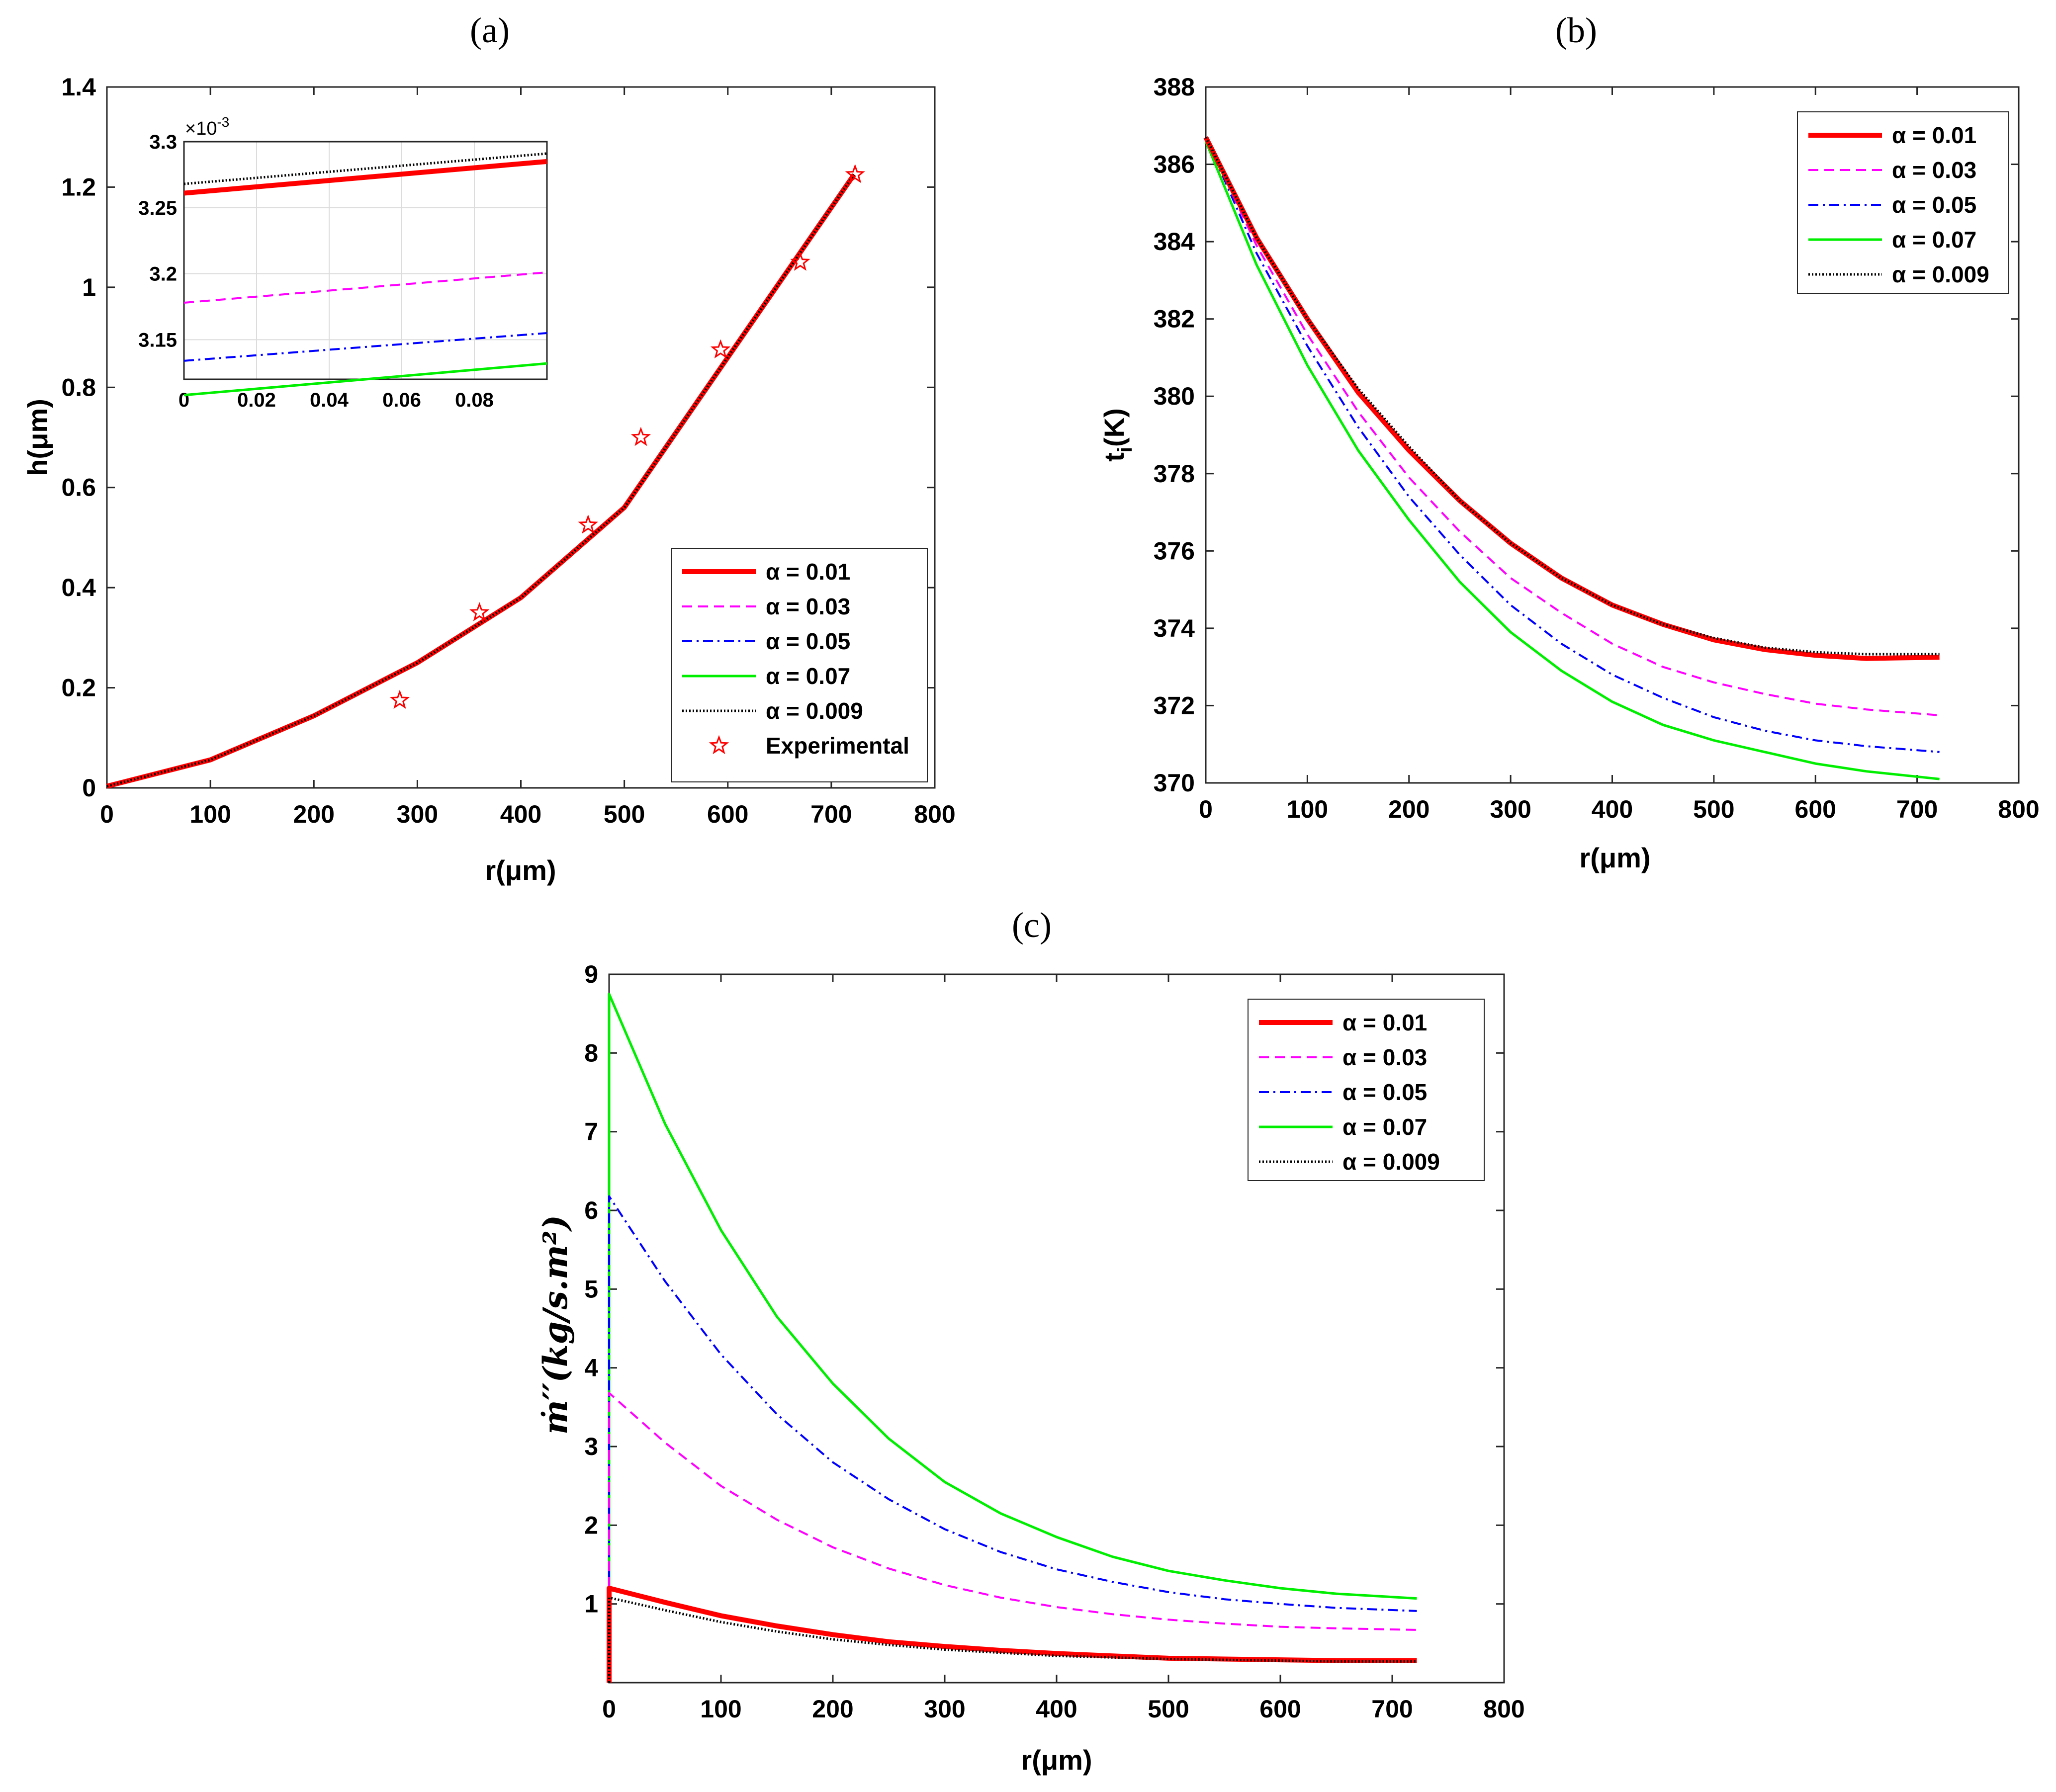 This screenshot has height=1792, width=2056. What do you see at coordinates (1384, 1022) in the screenshot?
I see `c-legend-label-a001: α = 0.01` at bounding box center [1384, 1022].